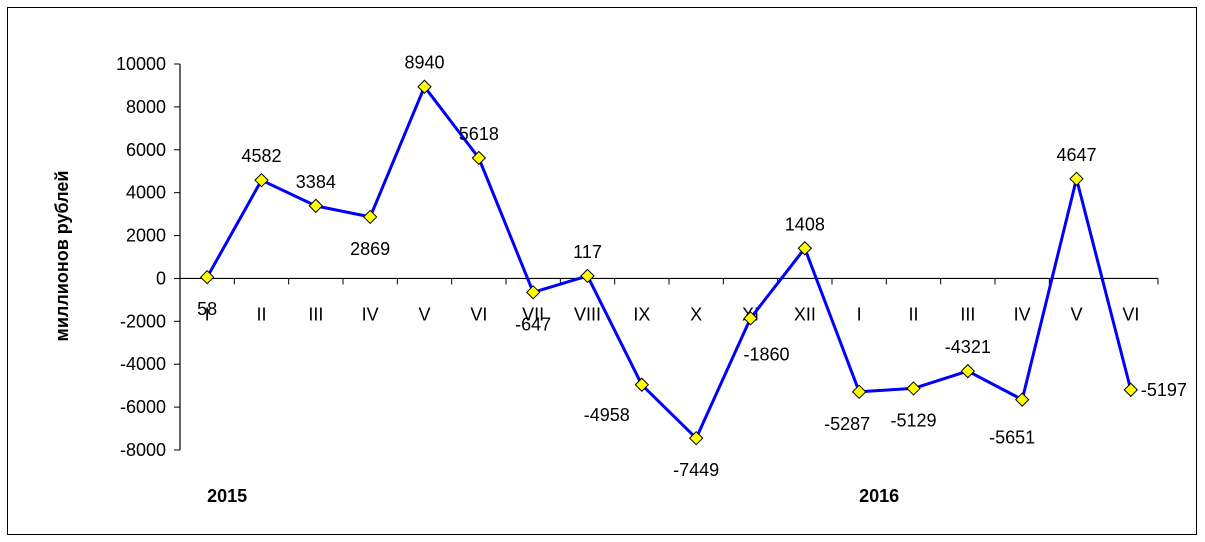  What do you see at coordinates (146, 150) in the screenshot?
I see `y-tick-label: 6000` at bounding box center [146, 150].